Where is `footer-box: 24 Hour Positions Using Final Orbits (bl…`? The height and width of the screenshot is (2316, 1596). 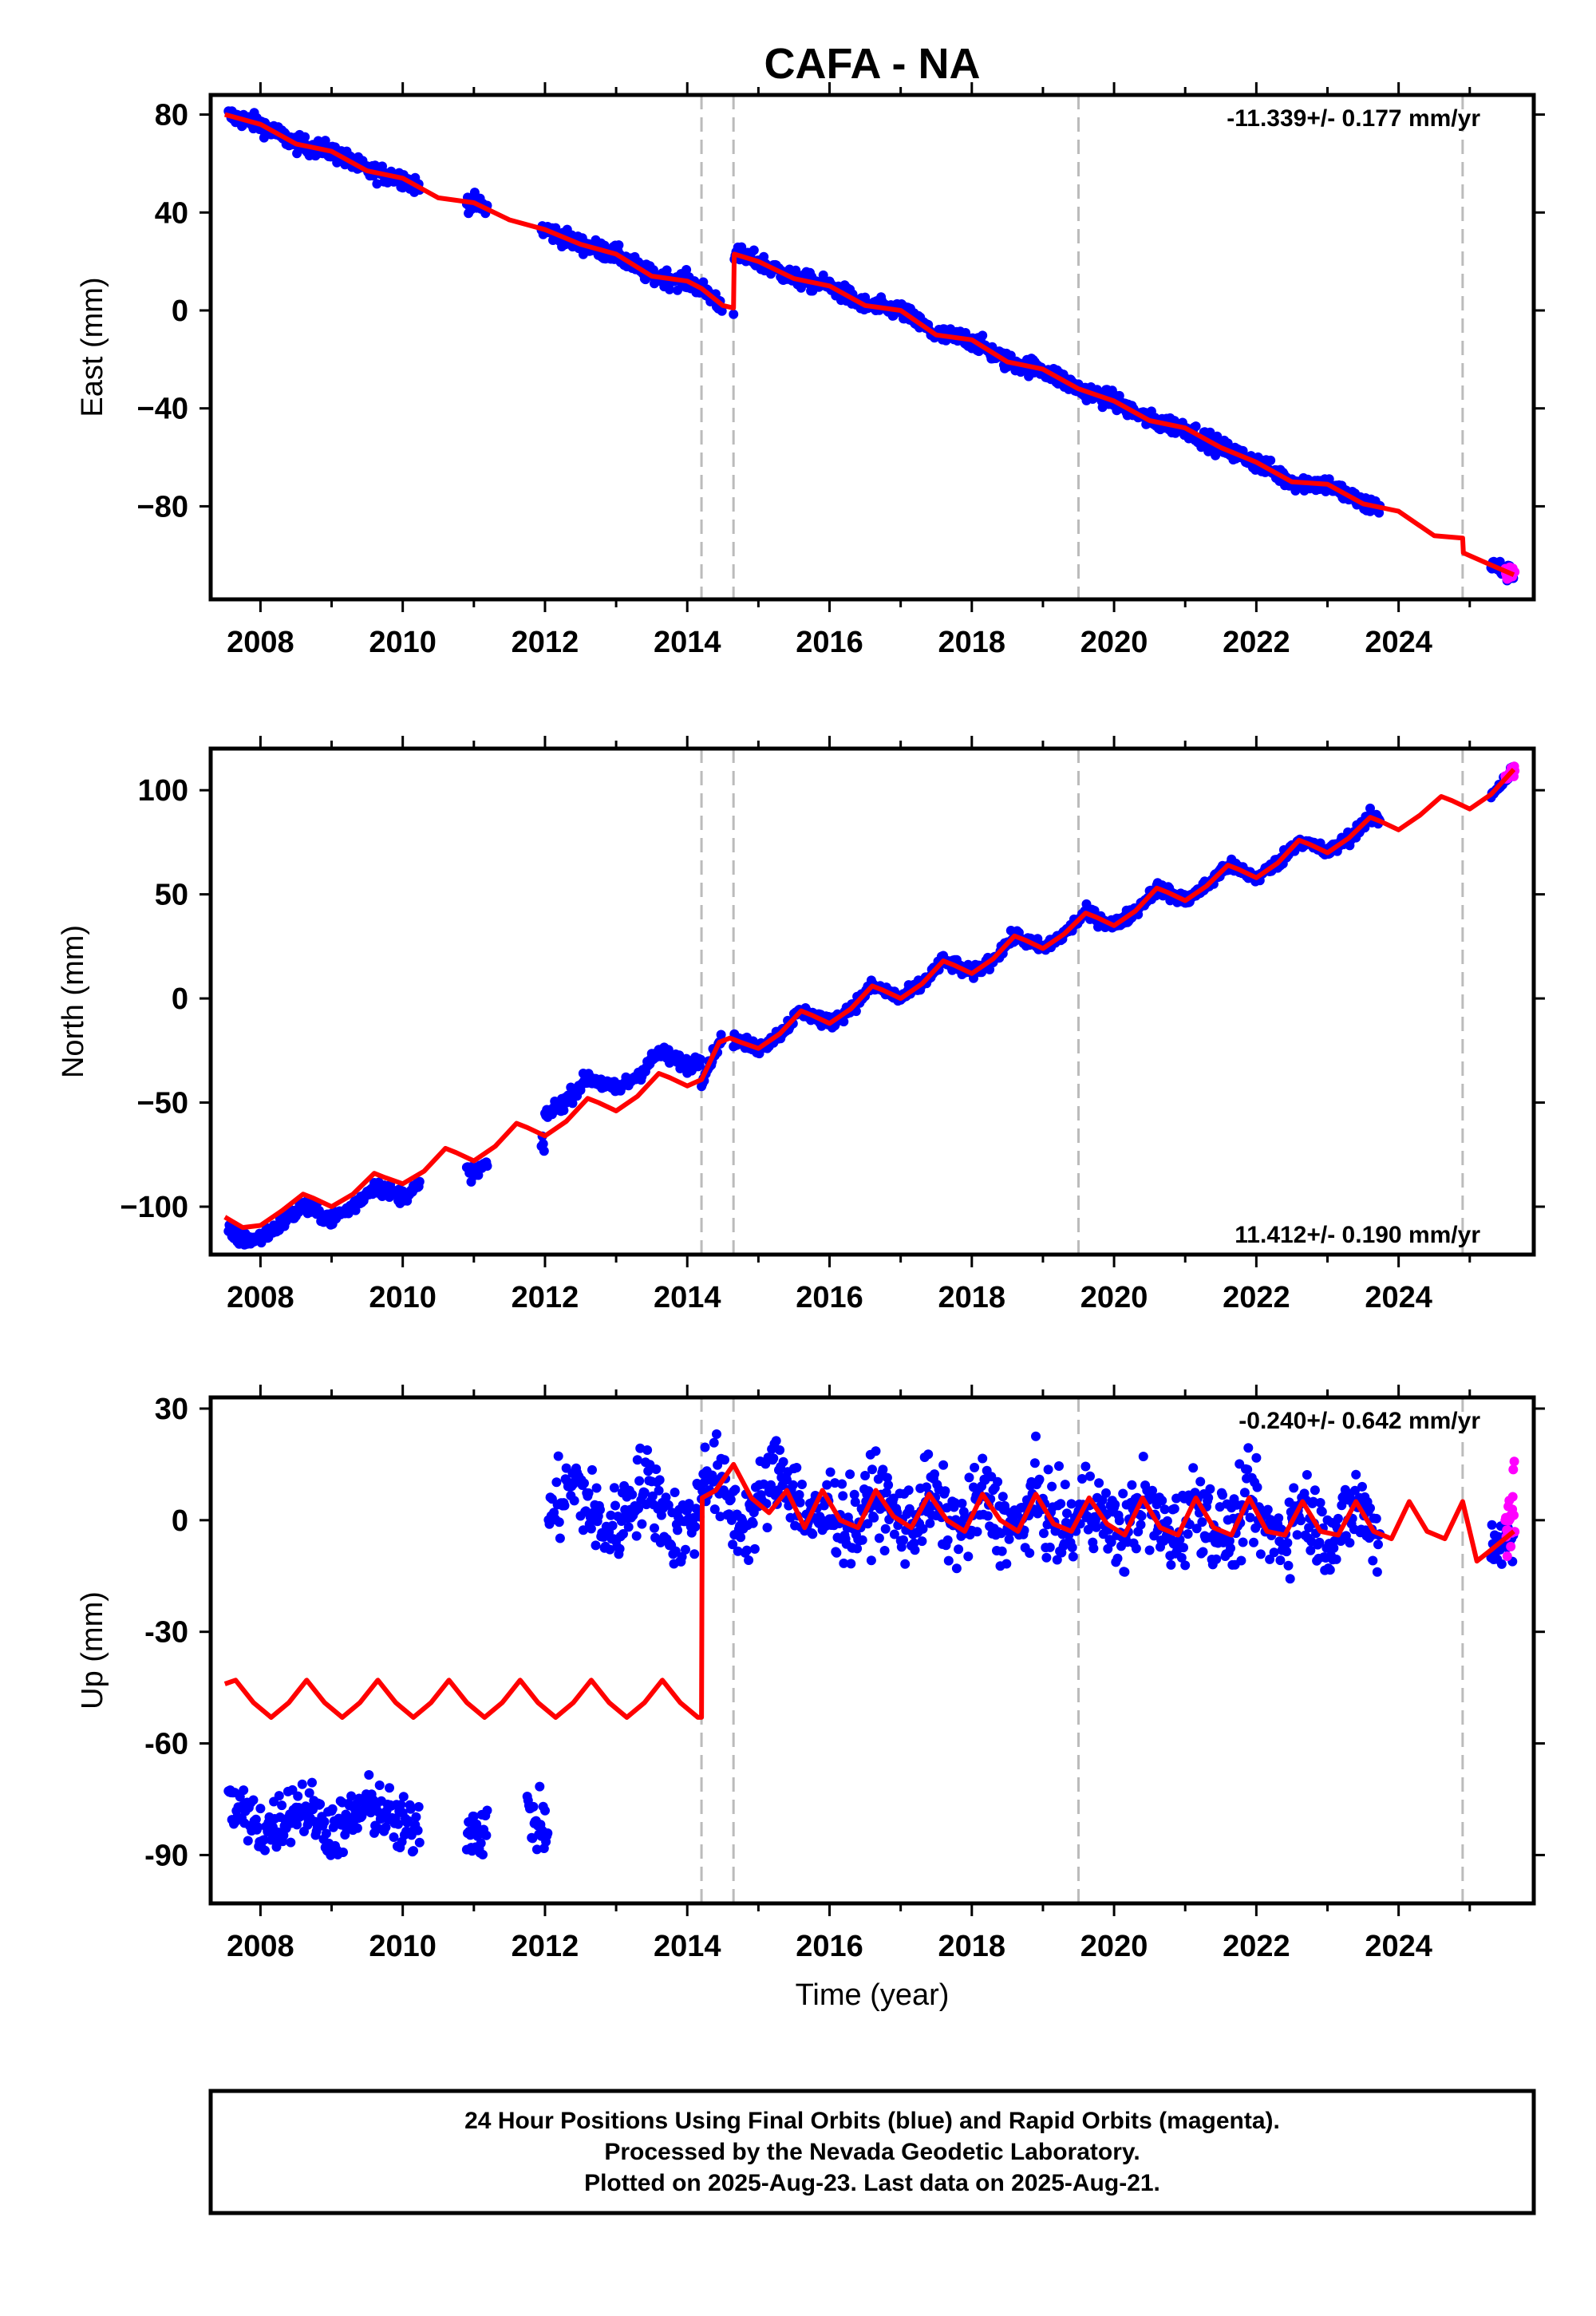
footer-box: 24 Hour Positions Using Final Orbits (bl… is located at coordinates (872, 2152).